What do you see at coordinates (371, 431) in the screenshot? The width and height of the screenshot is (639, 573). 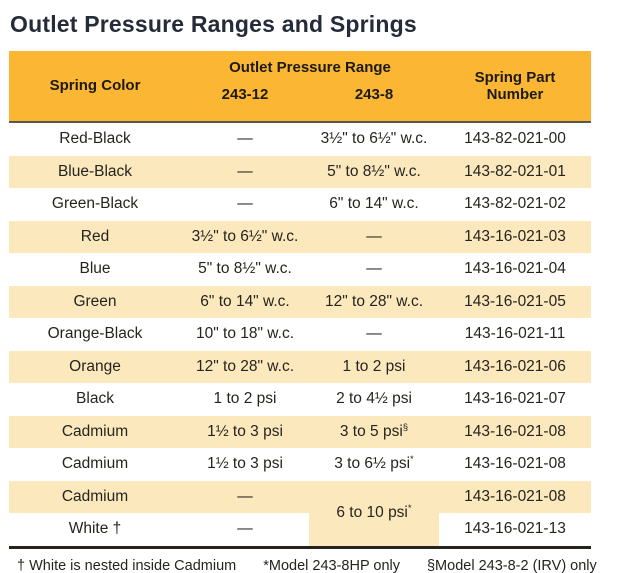 I see `pressure-value: 3 to 5 psi` at bounding box center [371, 431].